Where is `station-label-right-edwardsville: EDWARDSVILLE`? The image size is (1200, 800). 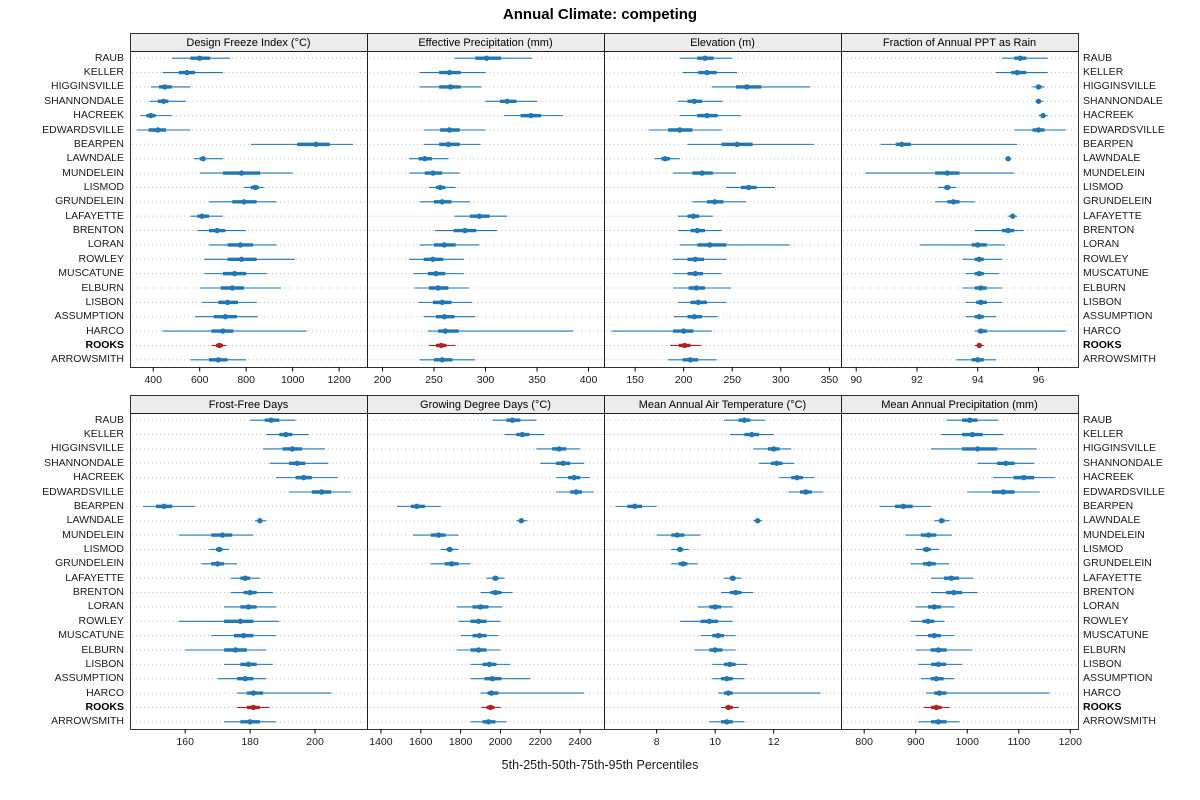
station-label-right-edwardsville: EDWARDSVILLE is located at coordinates (1124, 491).